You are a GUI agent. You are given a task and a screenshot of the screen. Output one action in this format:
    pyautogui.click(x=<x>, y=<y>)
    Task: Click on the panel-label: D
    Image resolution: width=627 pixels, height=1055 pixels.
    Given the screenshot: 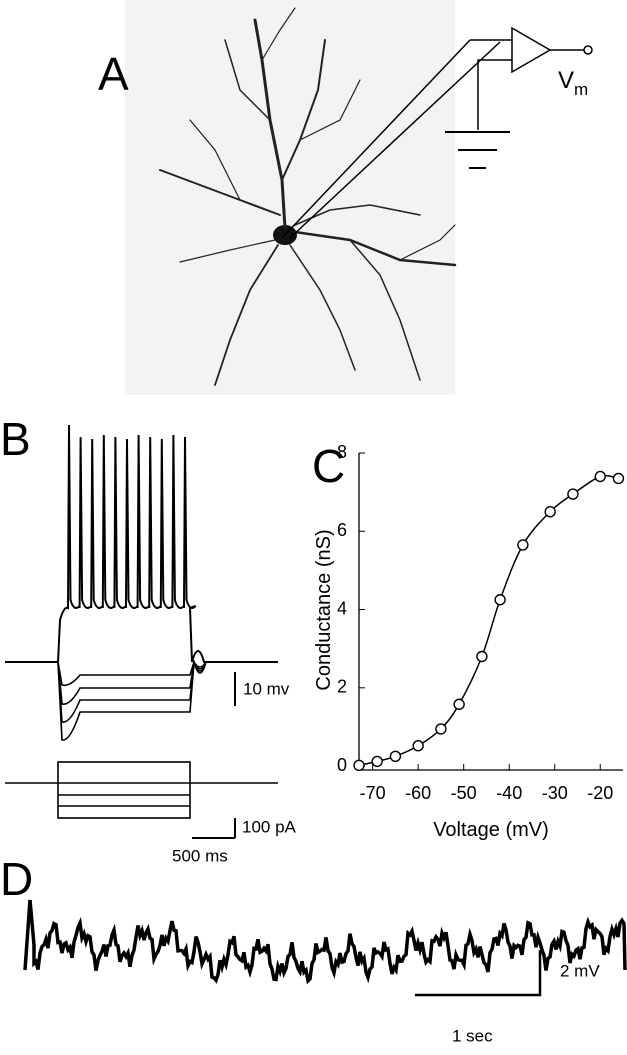 What is the action you would take?
    pyautogui.click(x=16, y=879)
    